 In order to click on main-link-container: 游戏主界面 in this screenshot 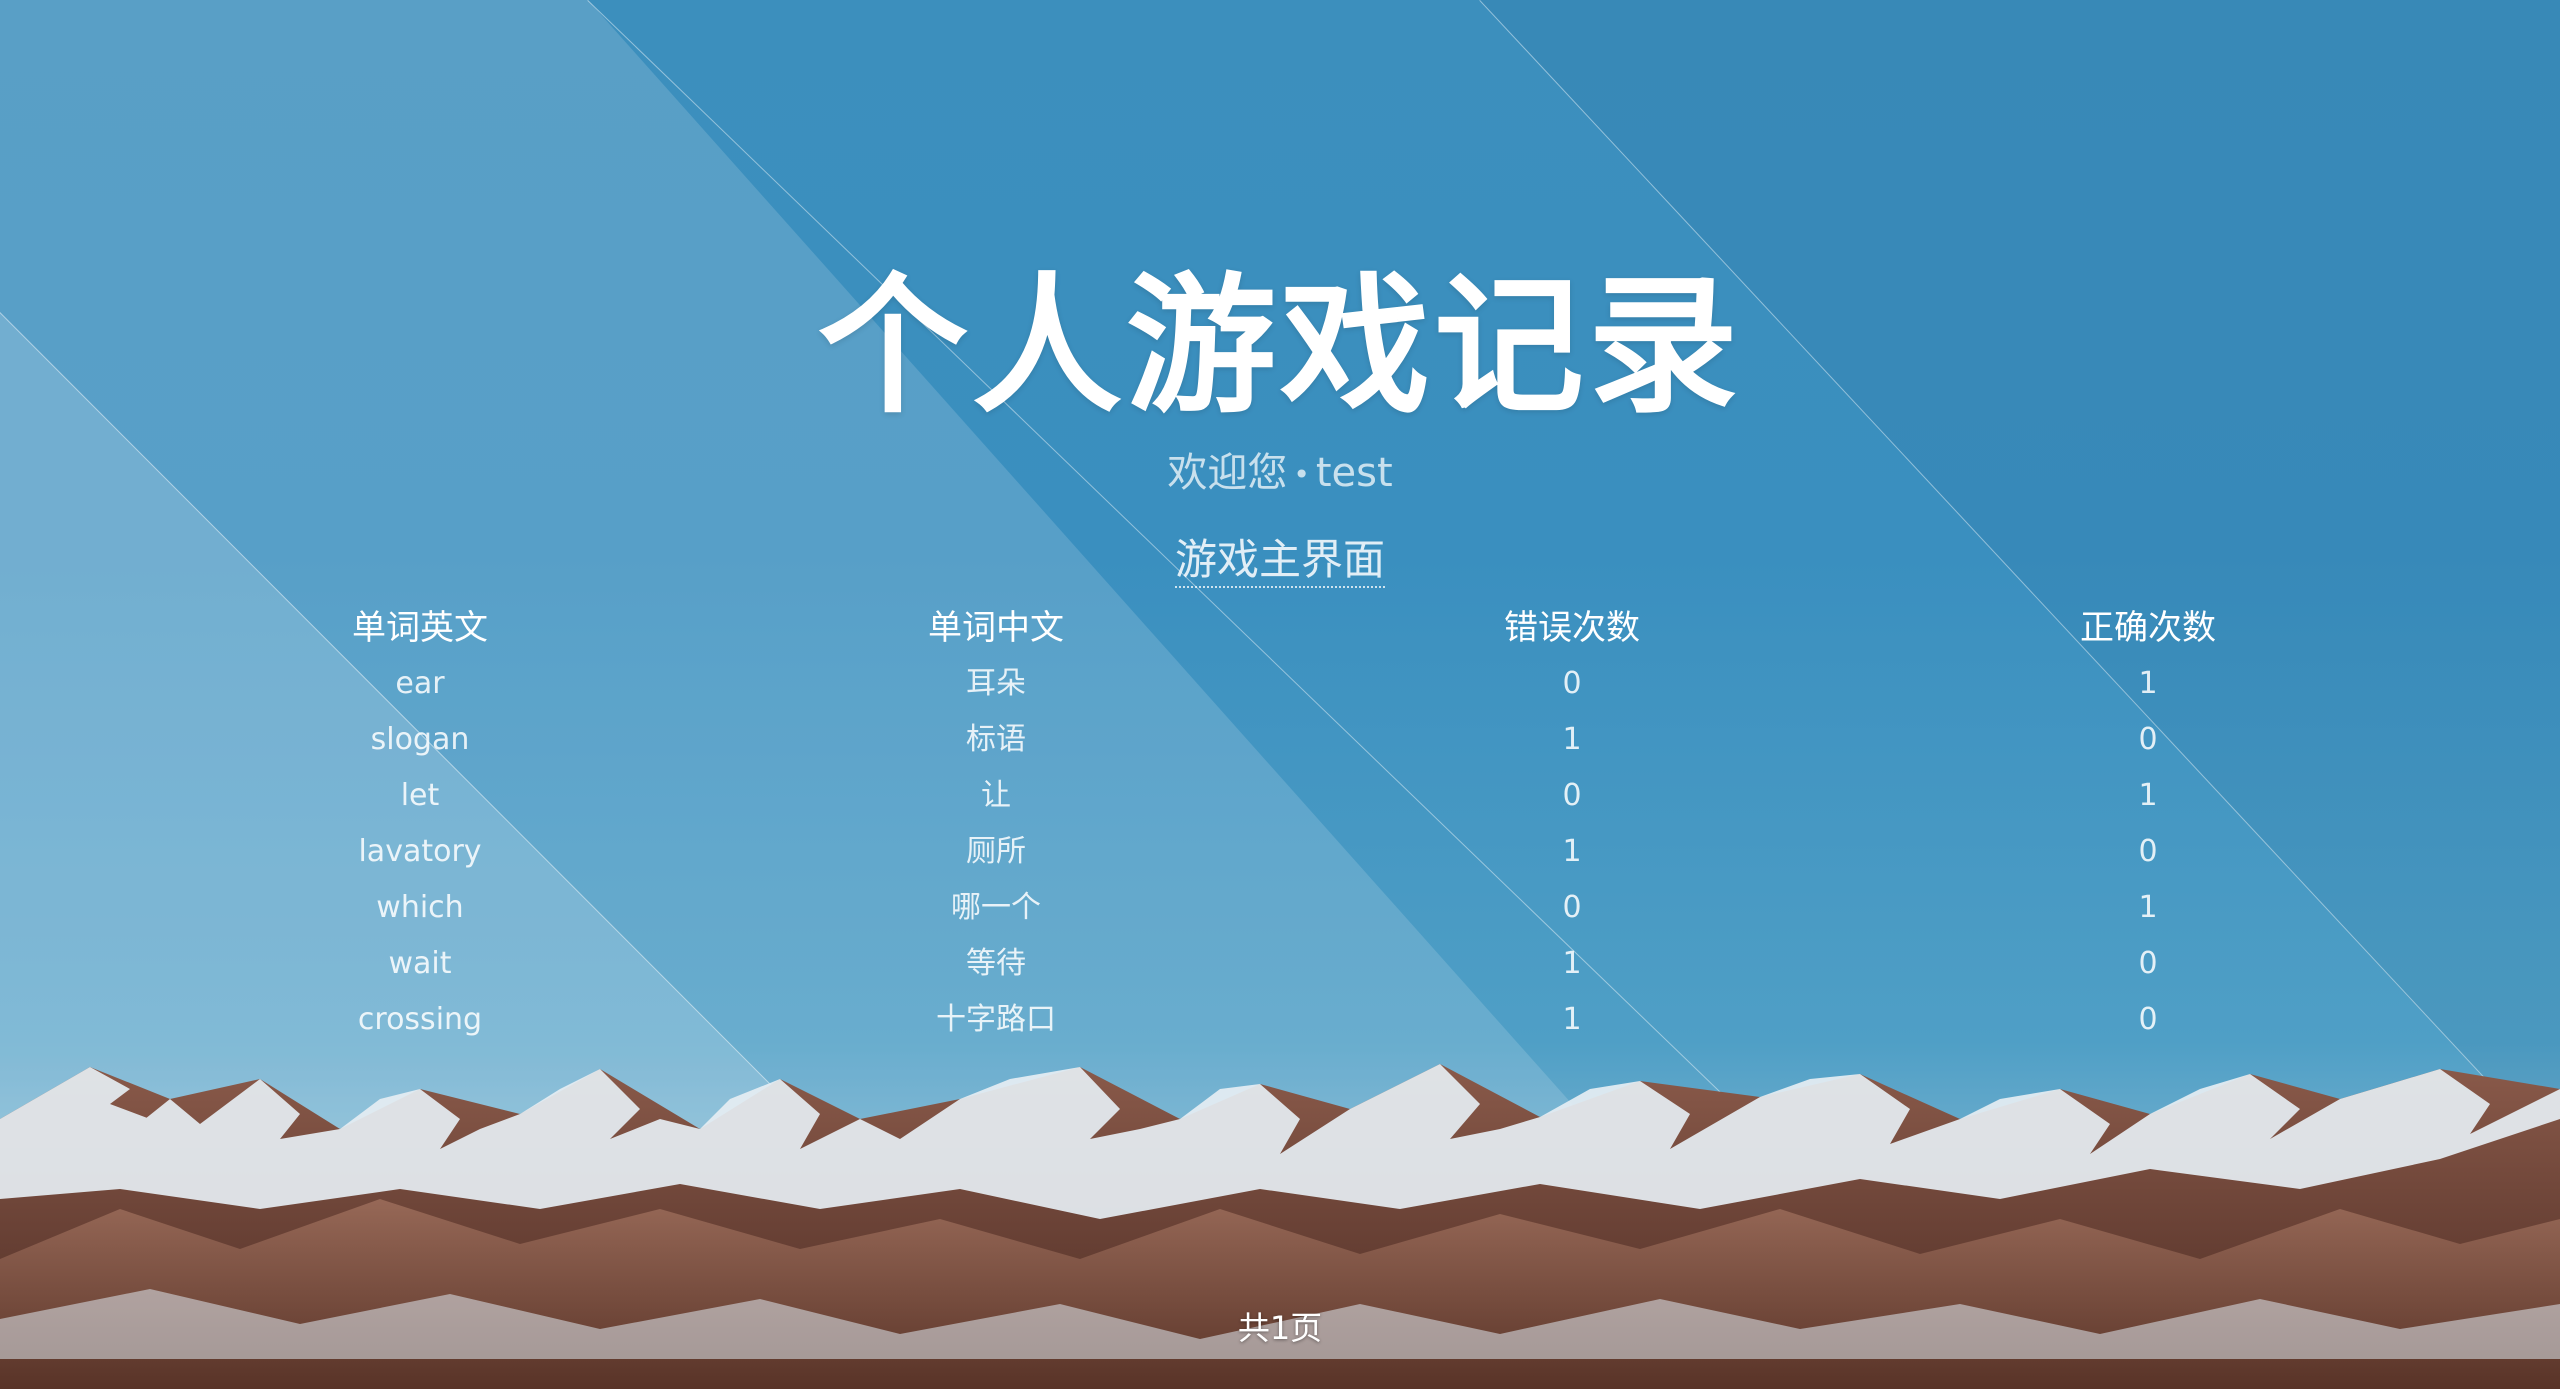, I will do `click(1280, 564)`.